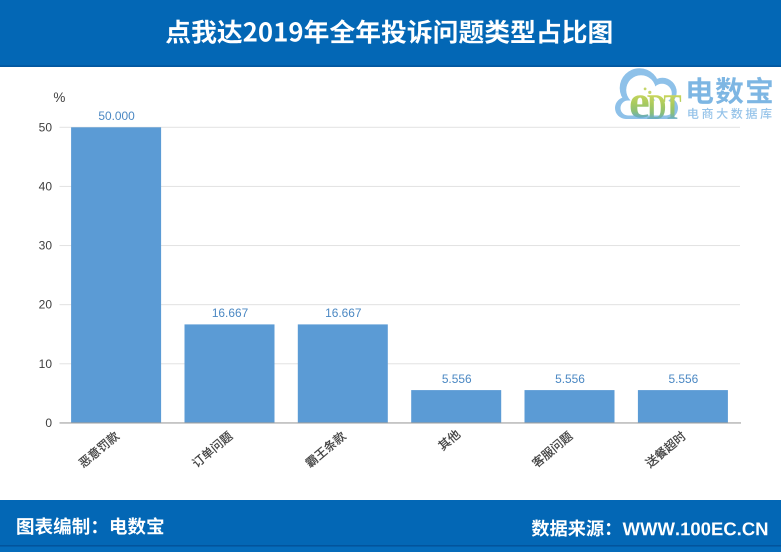 The height and width of the screenshot is (552, 781). I want to click on svg-text: 0, so click(48, 423).